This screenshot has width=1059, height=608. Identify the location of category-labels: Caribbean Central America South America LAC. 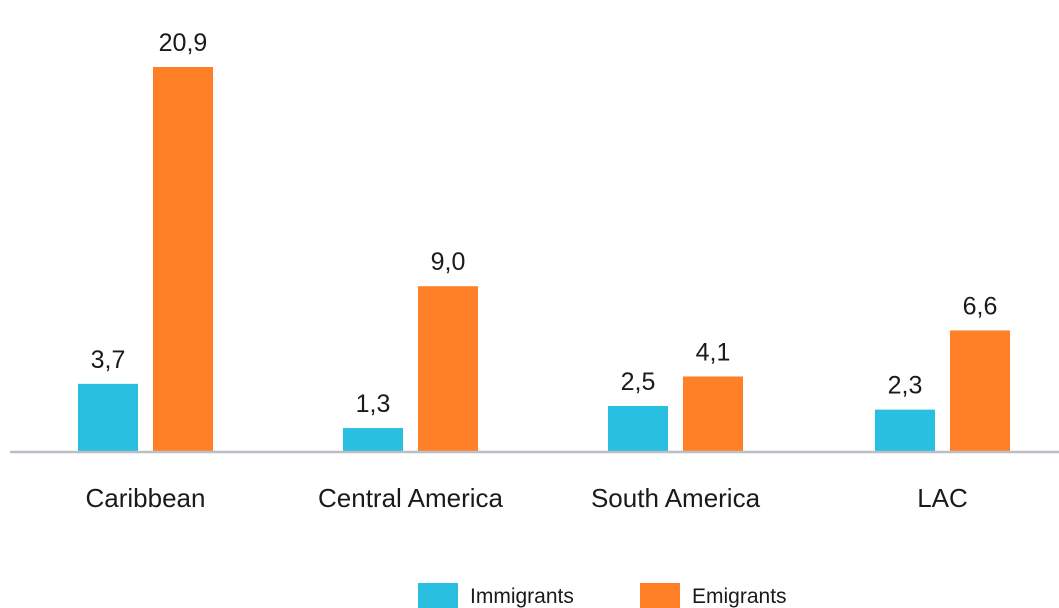
(527, 498).